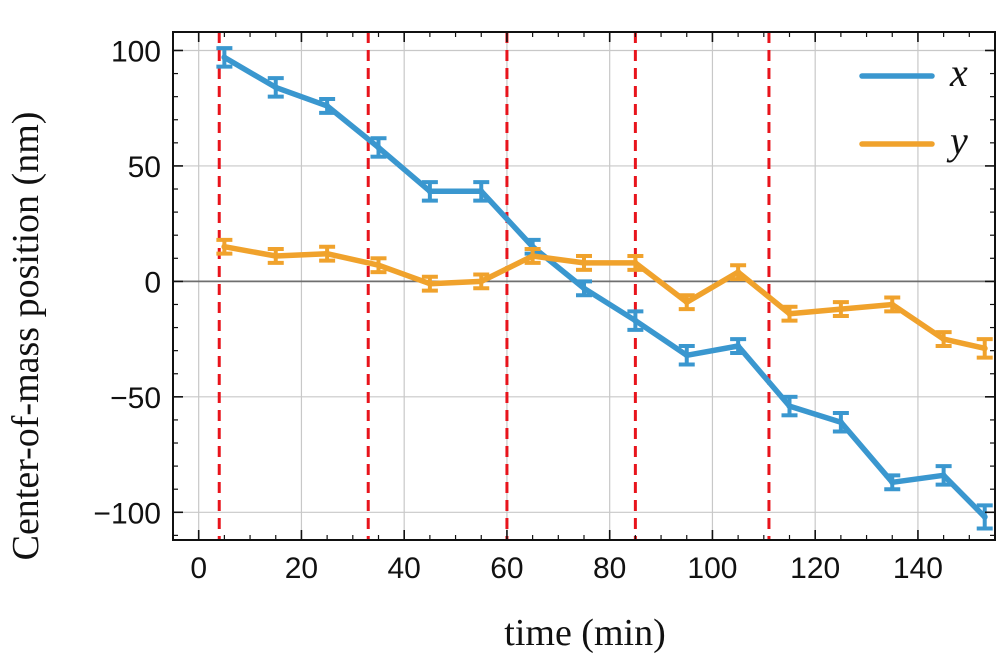 This screenshot has height=660, width=1000. Describe the element at coordinates (958, 72) in the screenshot. I see `legend-label: x` at that location.